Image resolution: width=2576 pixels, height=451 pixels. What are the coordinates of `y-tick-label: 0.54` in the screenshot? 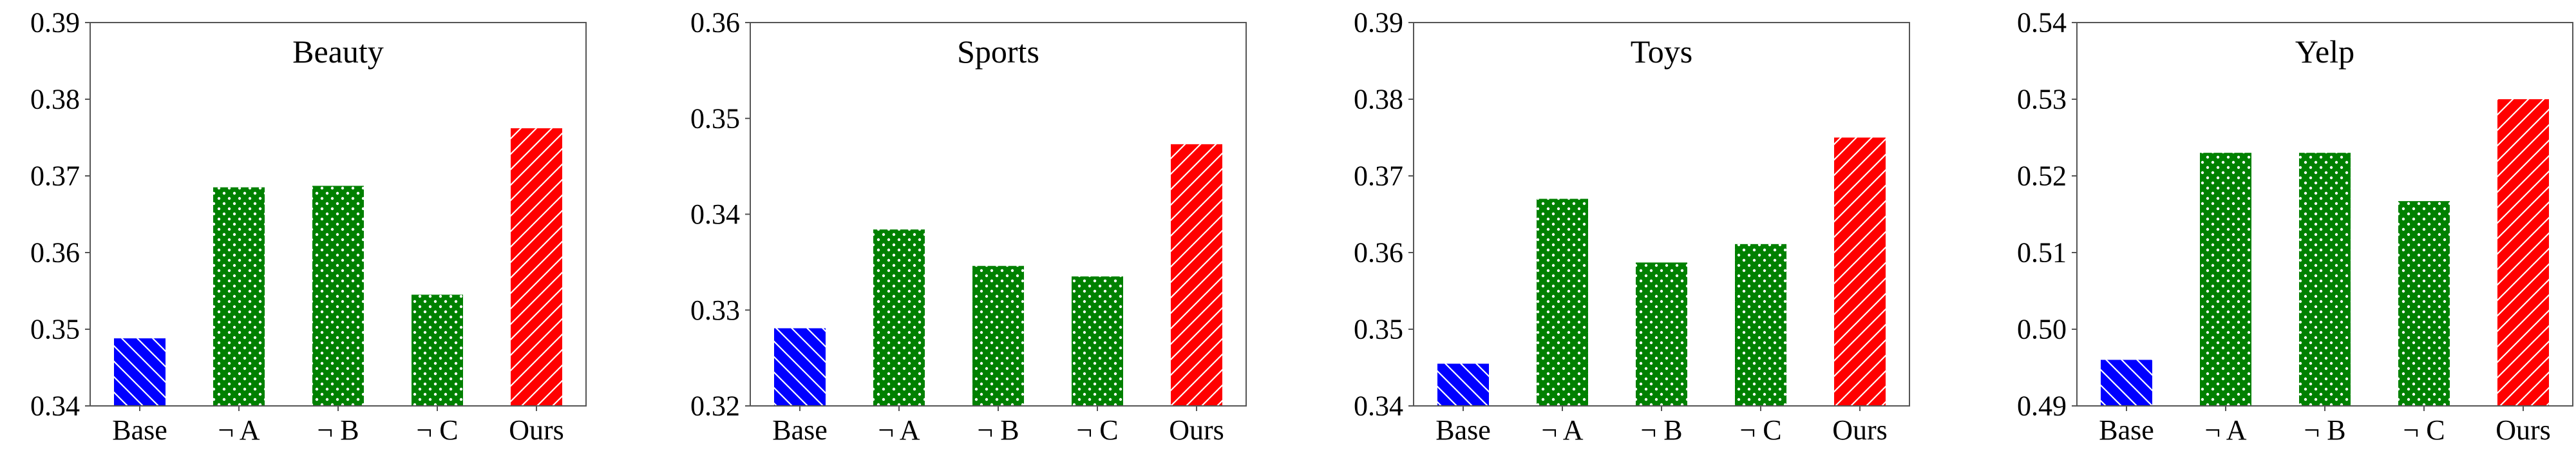 It's located at (2042, 23).